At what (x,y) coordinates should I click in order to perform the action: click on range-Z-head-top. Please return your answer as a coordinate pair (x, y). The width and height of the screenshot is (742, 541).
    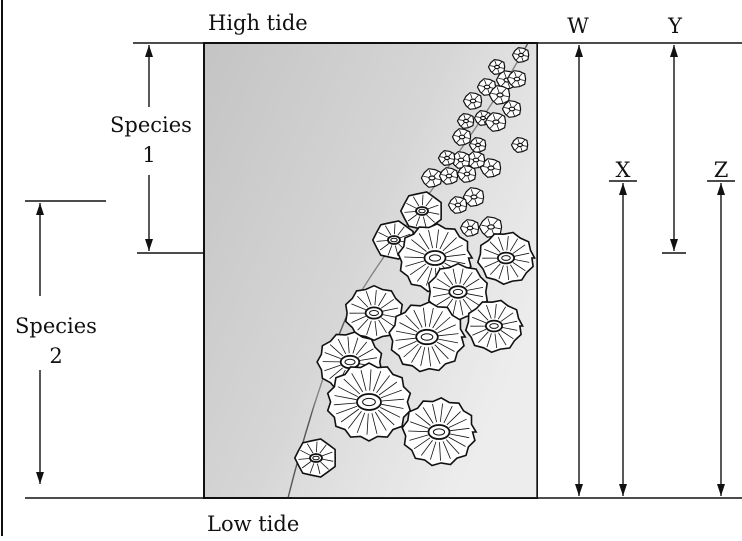
    Looking at the image, I should click on (721, 189).